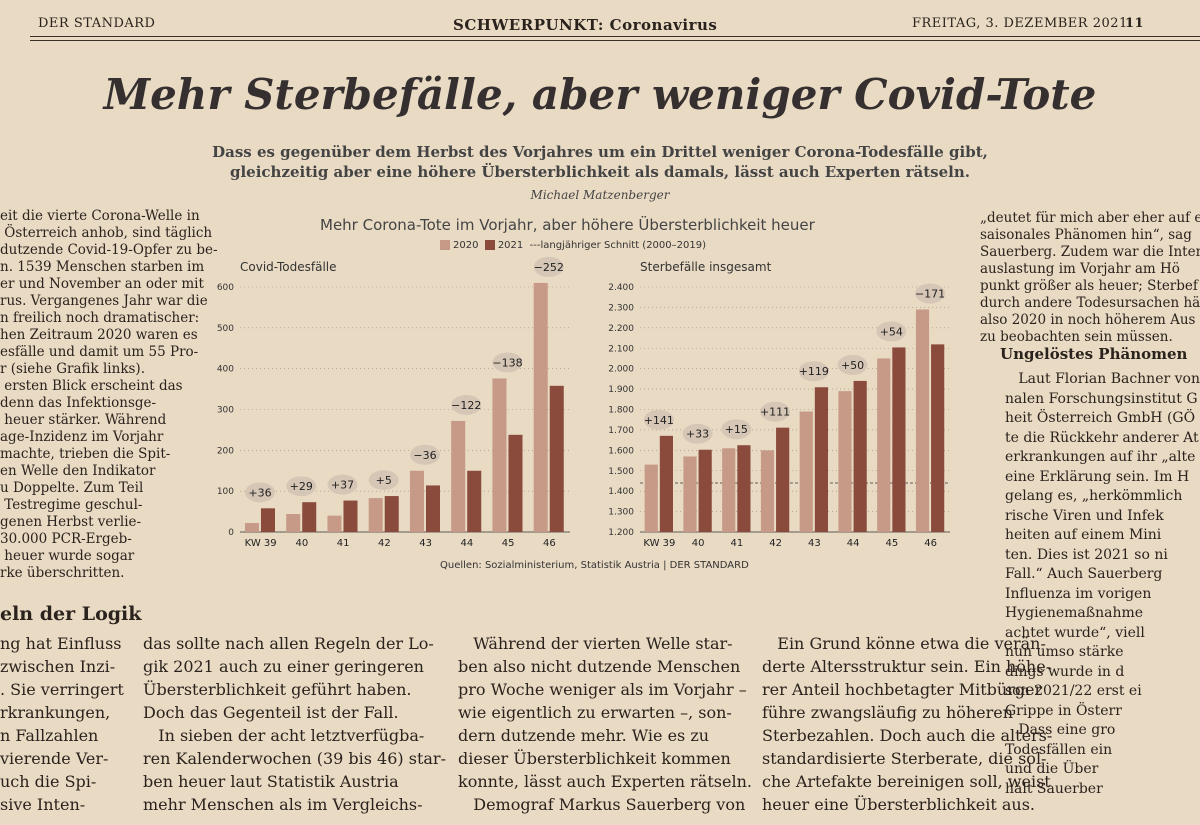 The width and height of the screenshot is (1200, 825). What do you see at coordinates (549, 543) in the screenshot?
I see `covid-xtick-label: 46` at bounding box center [549, 543].